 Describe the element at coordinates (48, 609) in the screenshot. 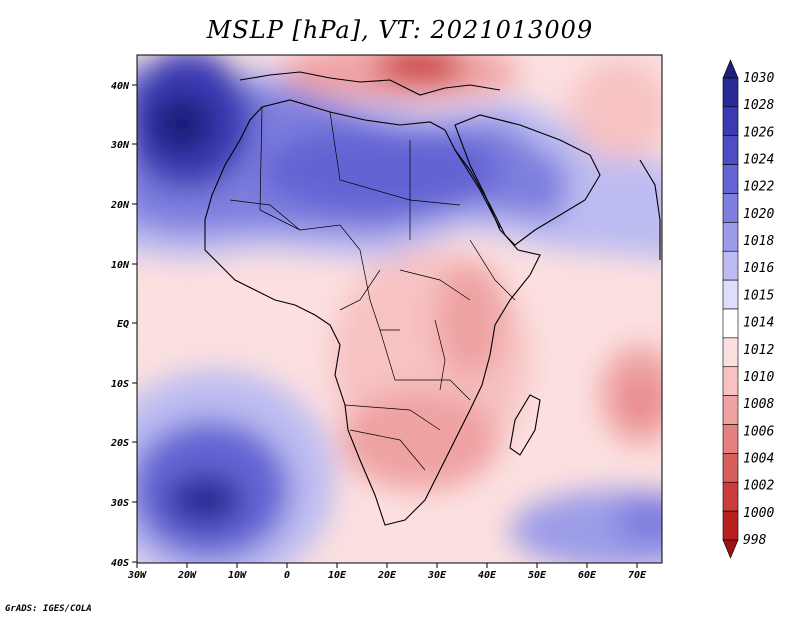

I see `grads-credit: GrADS: IGES/COLA` at that location.